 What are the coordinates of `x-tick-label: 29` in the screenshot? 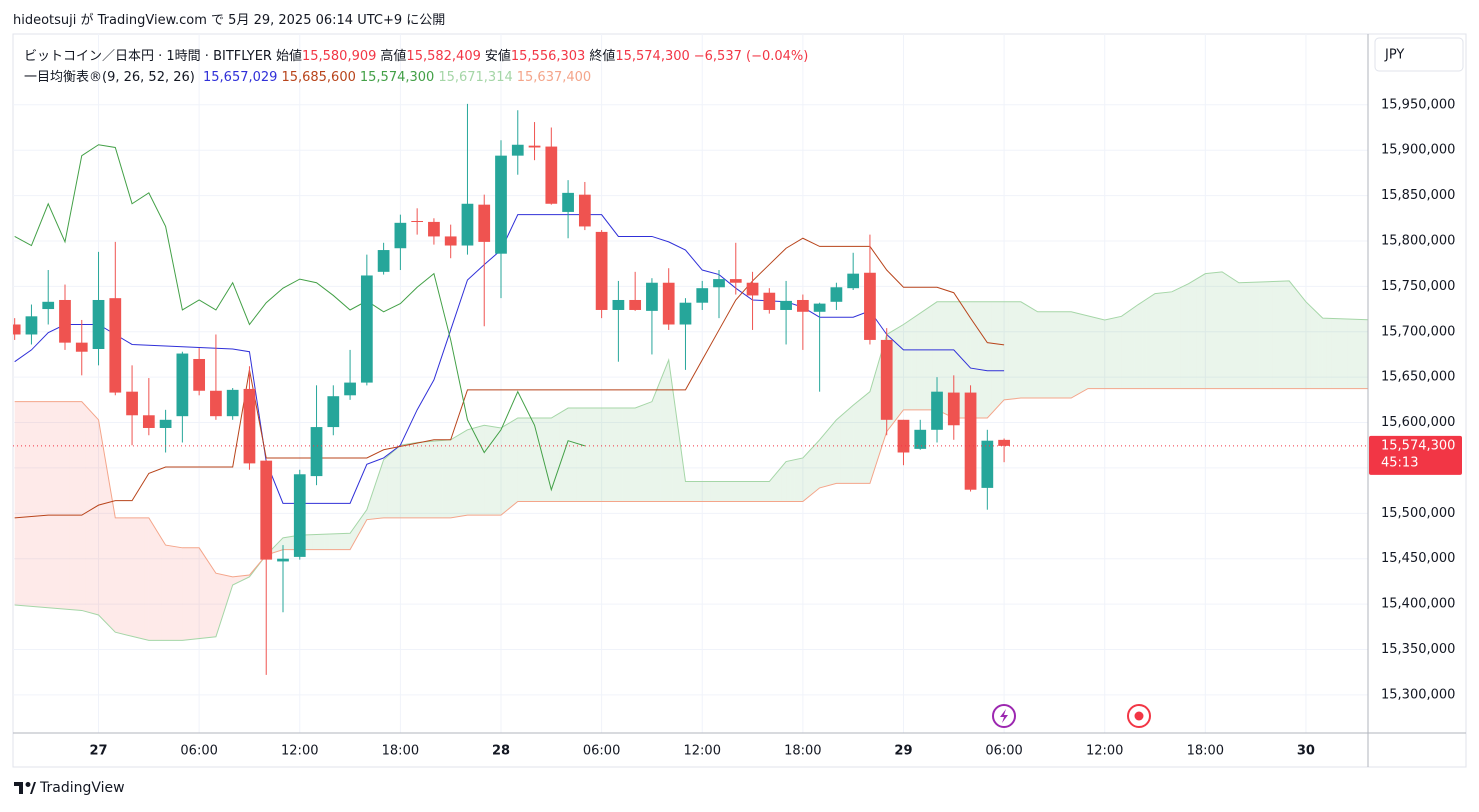 It's located at (903, 751).